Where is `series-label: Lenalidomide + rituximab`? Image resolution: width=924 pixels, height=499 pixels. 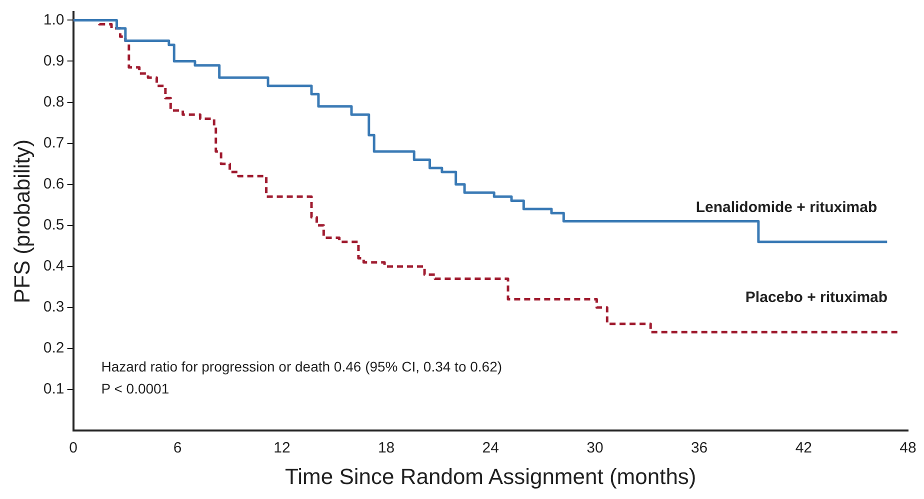
series-label: Lenalidomide + rituximab is located at coordinates (787, 207).